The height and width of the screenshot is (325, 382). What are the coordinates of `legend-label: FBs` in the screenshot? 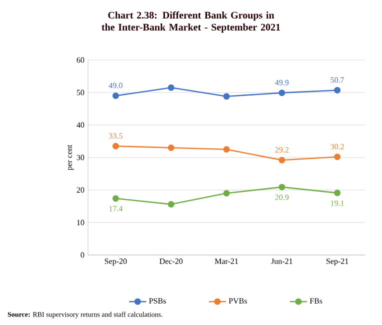 It's located at (316, 301).